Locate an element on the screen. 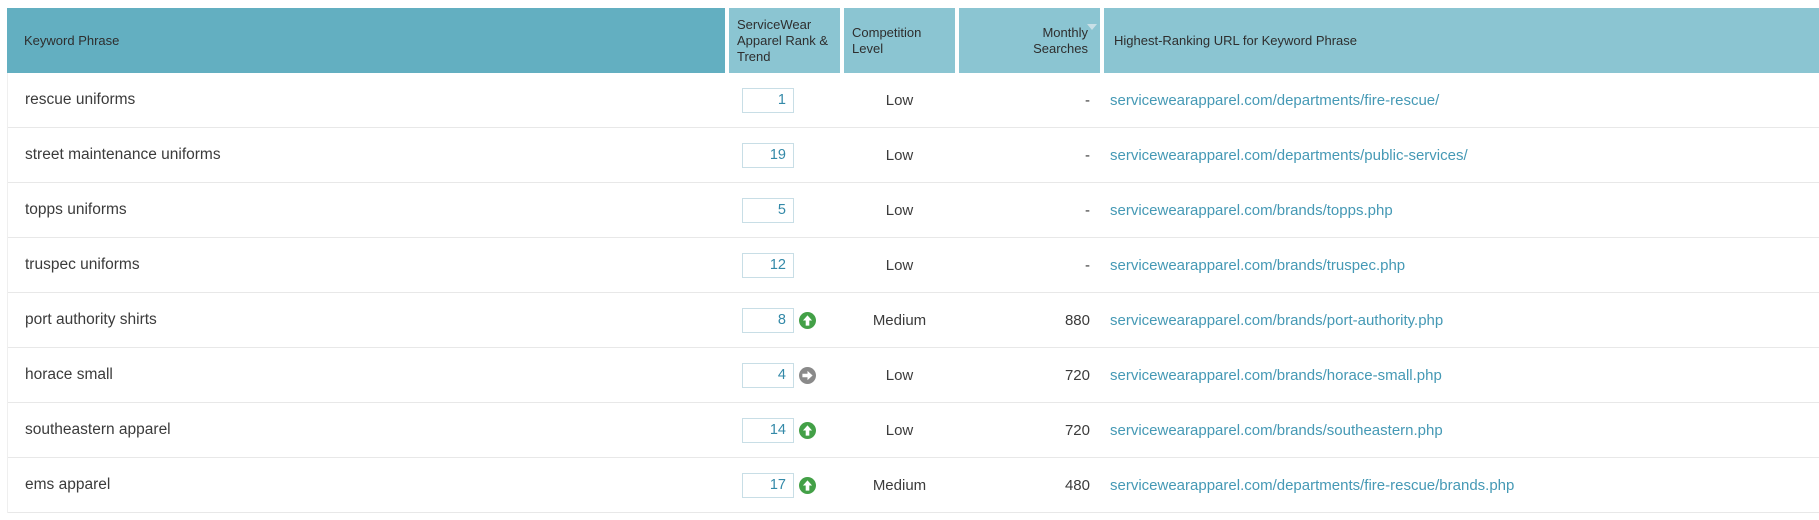 The image size is (1819, 520). rank-value-box: 1 is located at coordinates (768, 100).